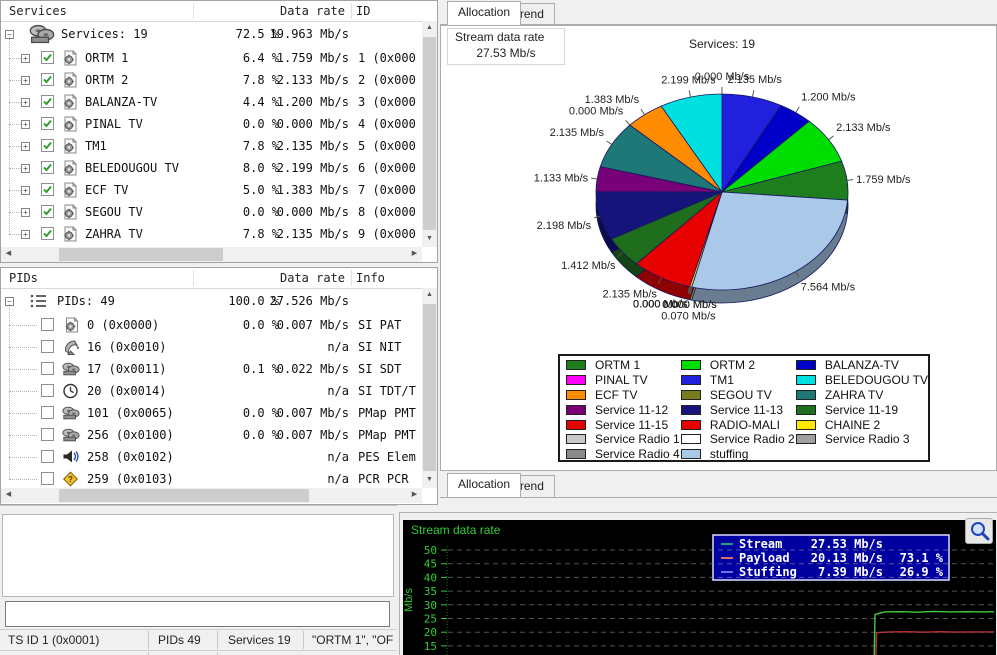 This screenshot has width=997, height=655. What do you see at coordinates (312, 278) in the screenshot?
I see `pids-col-rate: Data rate` at bounding box center [312, 278].